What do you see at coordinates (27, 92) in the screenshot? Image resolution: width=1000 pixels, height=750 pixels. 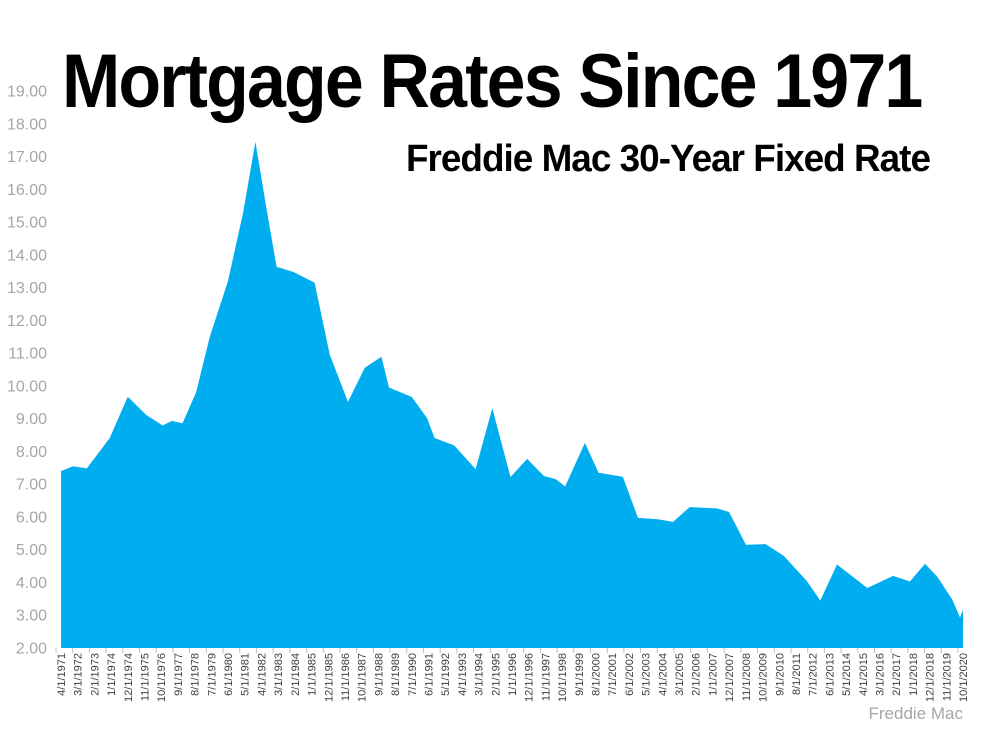 I see `y-axis-tick-label: 19.00` at bounding box center [27, 92].